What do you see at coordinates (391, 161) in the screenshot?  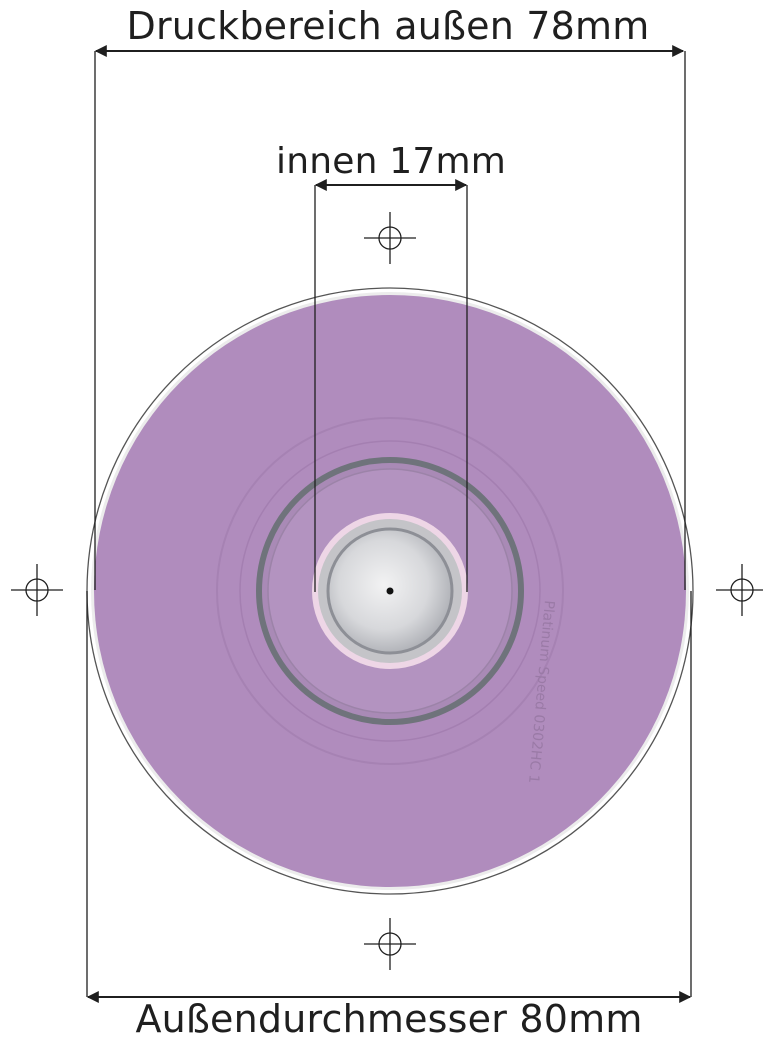 I see `print-area-inner-label: innen 17mm` at bounding box center [391, 161].